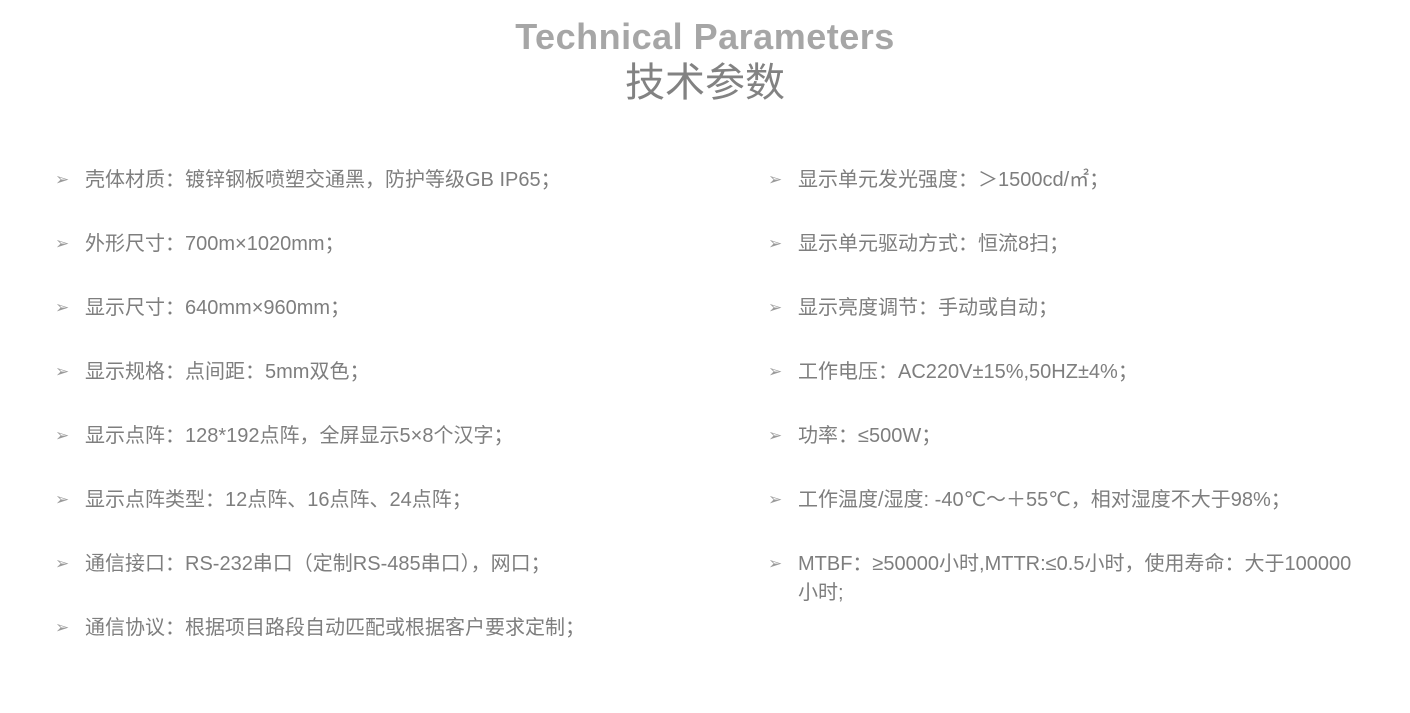  Describe the element at coordinates (387, 308) in the screenshot. I see `param-item-display-size: ➢ 显示尺寸：640mm×960mm；` at that location.